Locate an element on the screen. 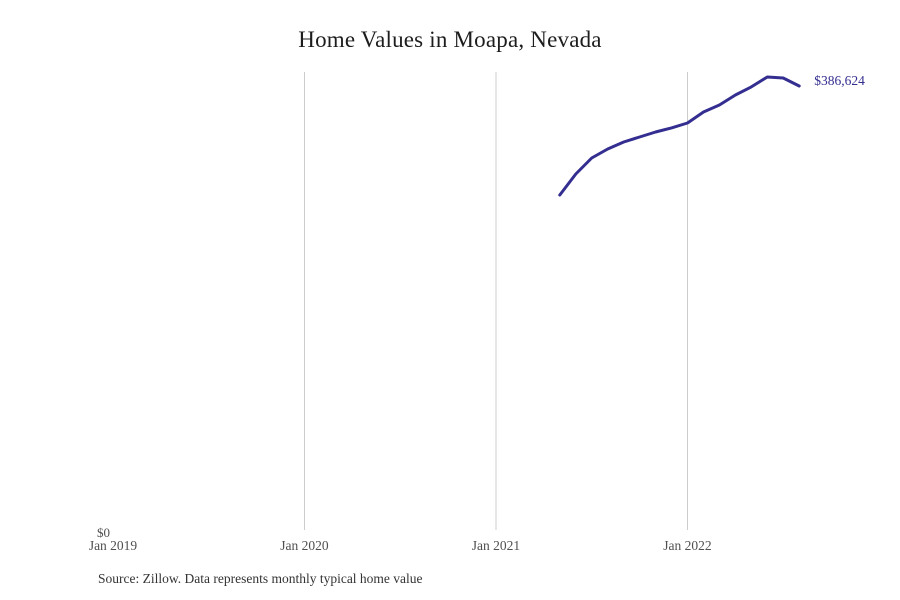 This screenshot has height=600, width=900. x-tick-jan-2020: Jan 2020 is located at coordinates (304, 545).